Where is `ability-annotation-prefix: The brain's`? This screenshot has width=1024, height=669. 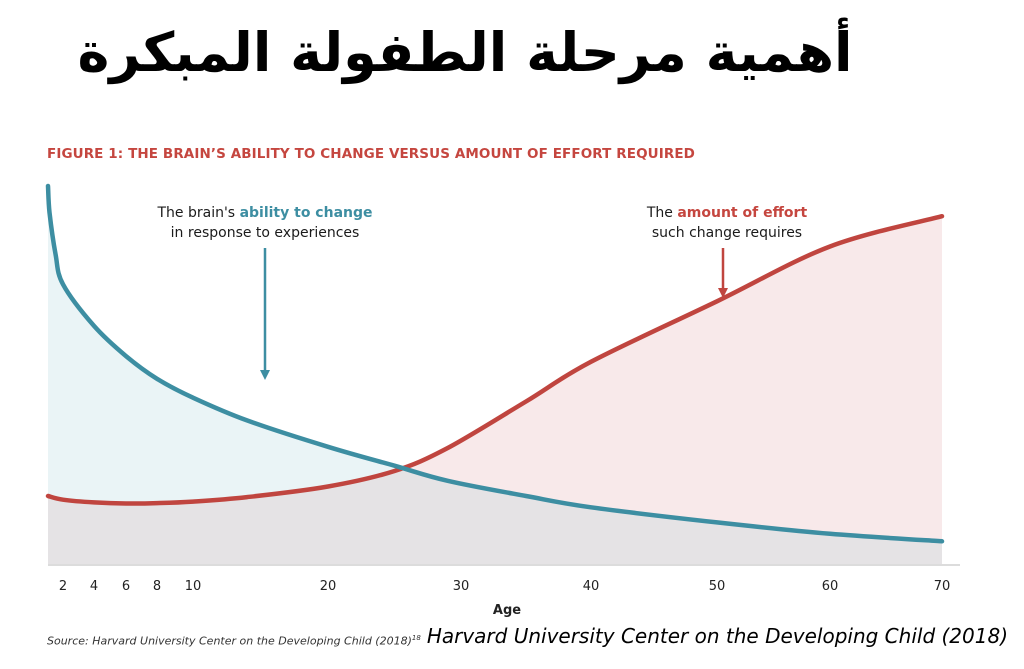 ability-annotation-prefix: The brain's is located at coordinates (198, 213).